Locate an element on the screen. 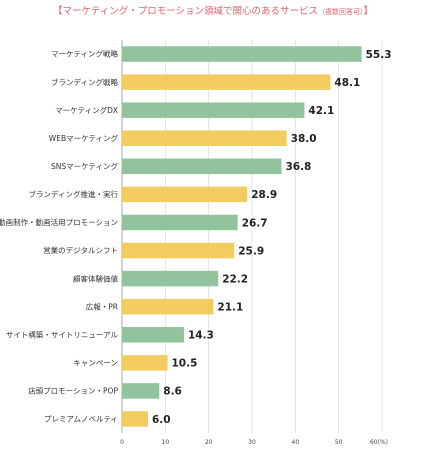 This screenshot has height=450, width=426. value-label: 28.9 is located at coordinates (264, 195).